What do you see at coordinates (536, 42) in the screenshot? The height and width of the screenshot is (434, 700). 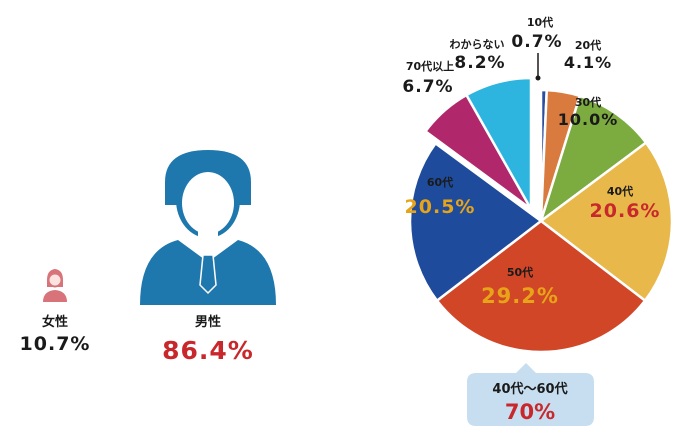 I see `slice-value-1: 0.7%` at bounding box center [536, 42].